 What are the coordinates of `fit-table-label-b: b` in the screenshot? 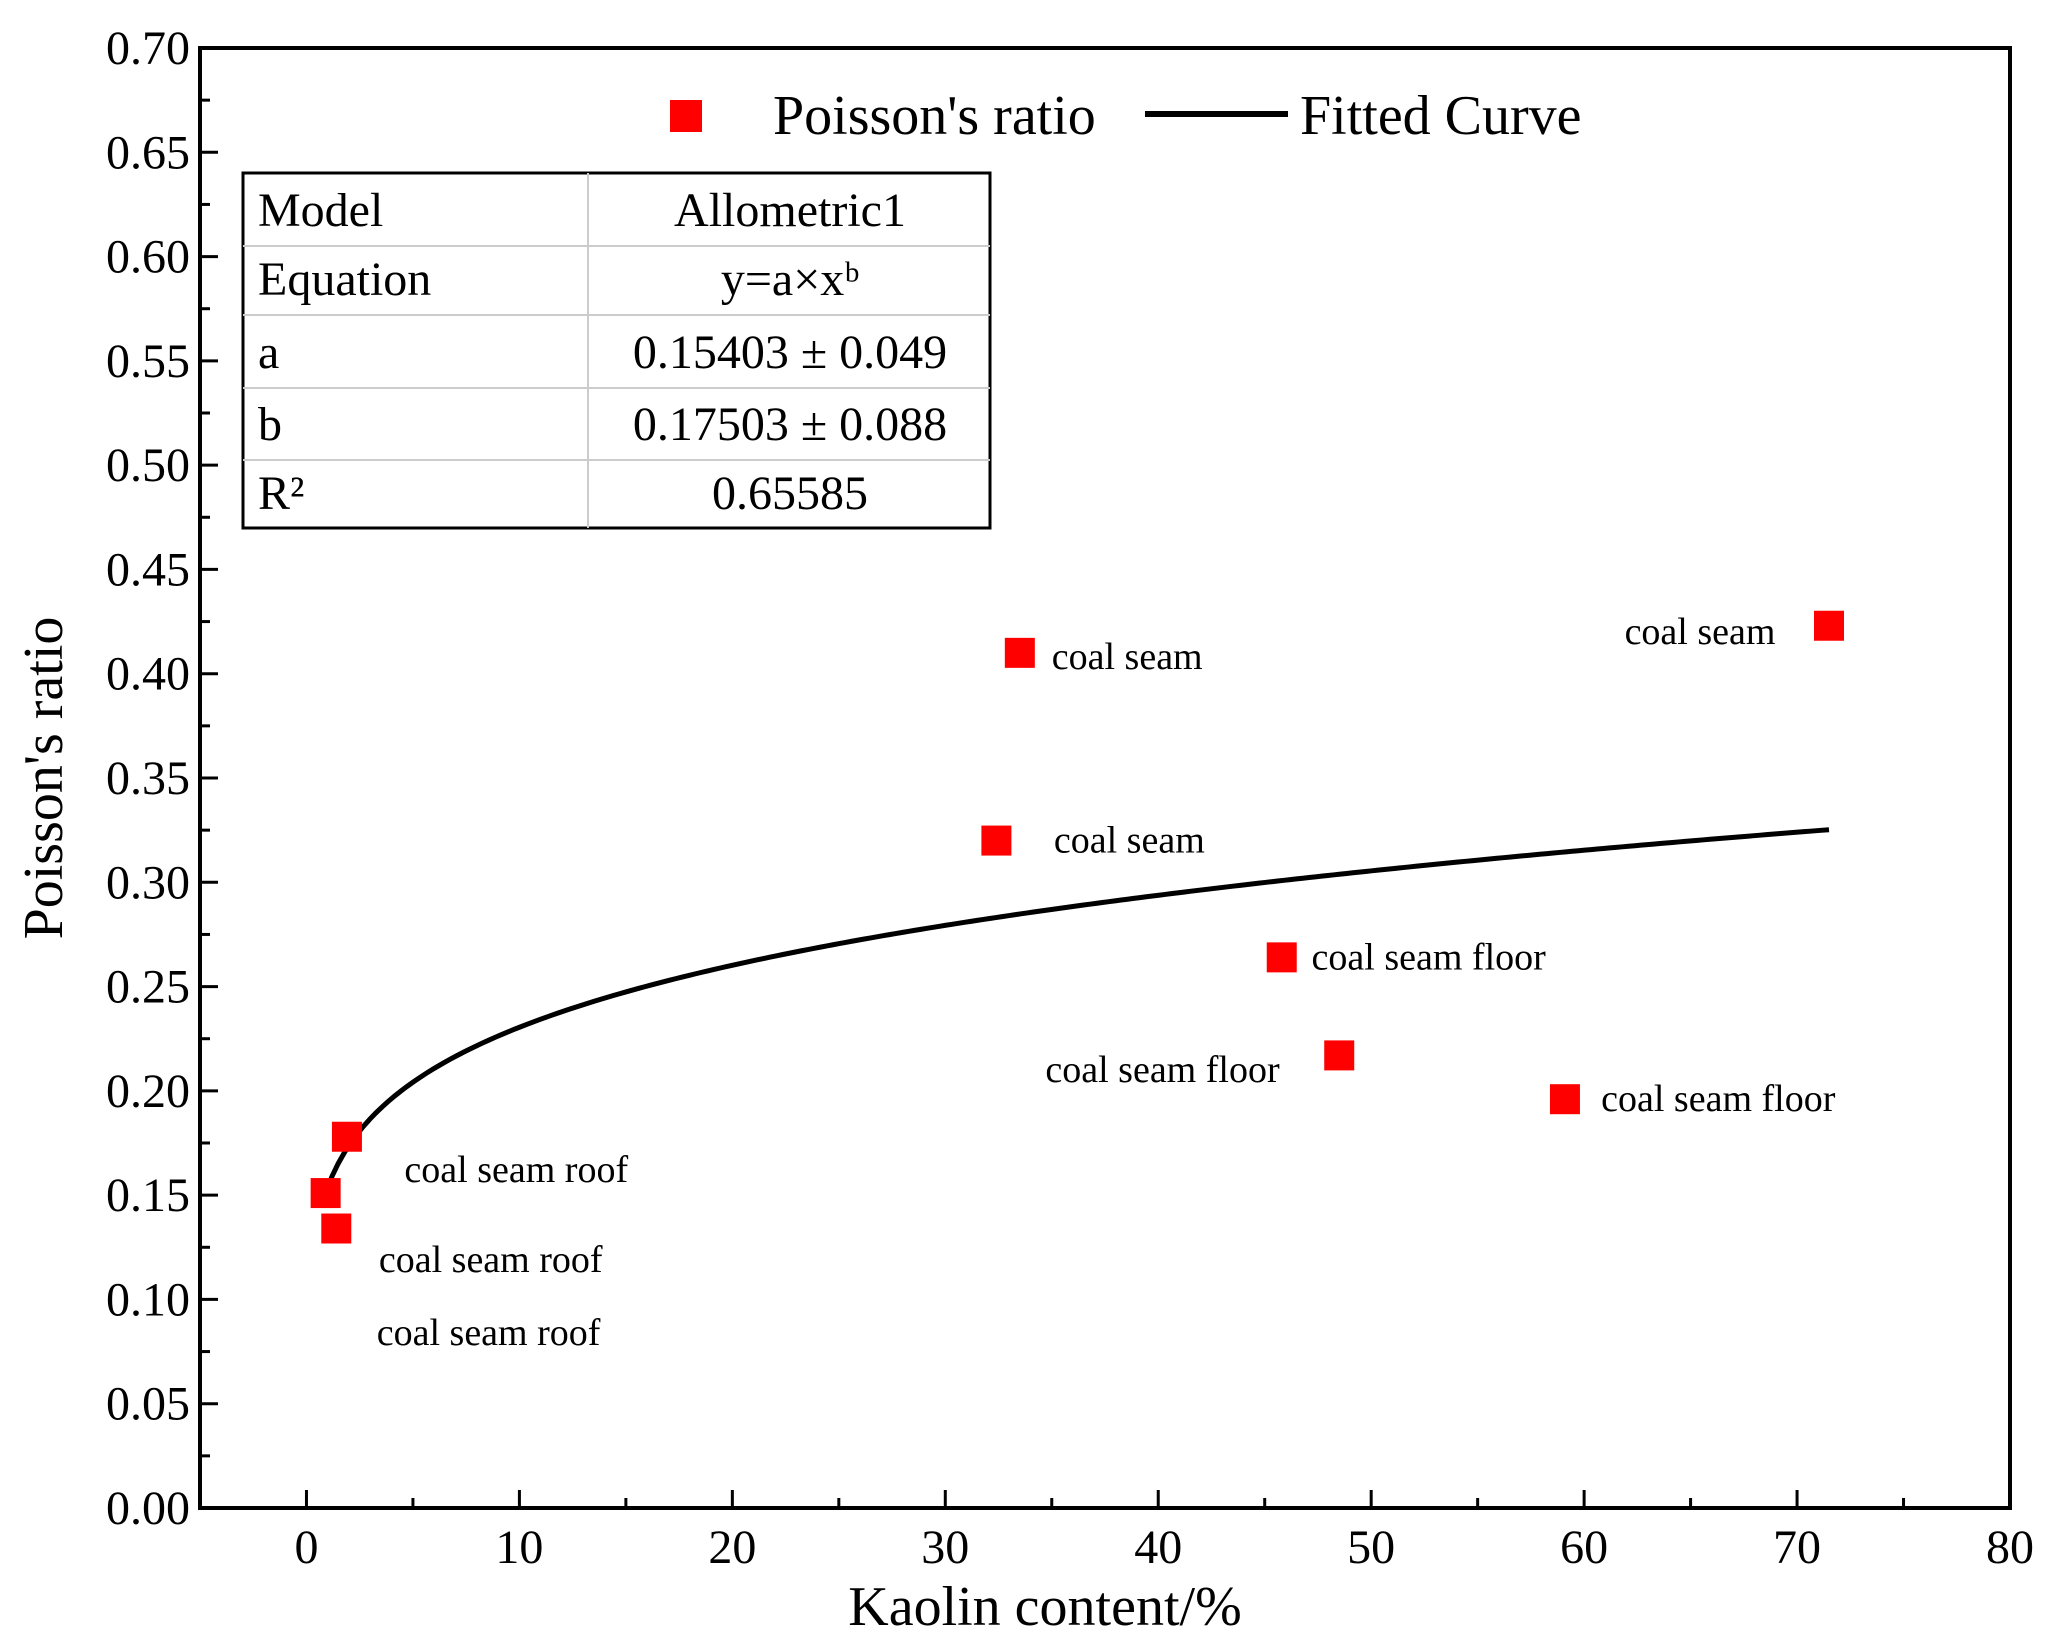 It's located at (270, 424).